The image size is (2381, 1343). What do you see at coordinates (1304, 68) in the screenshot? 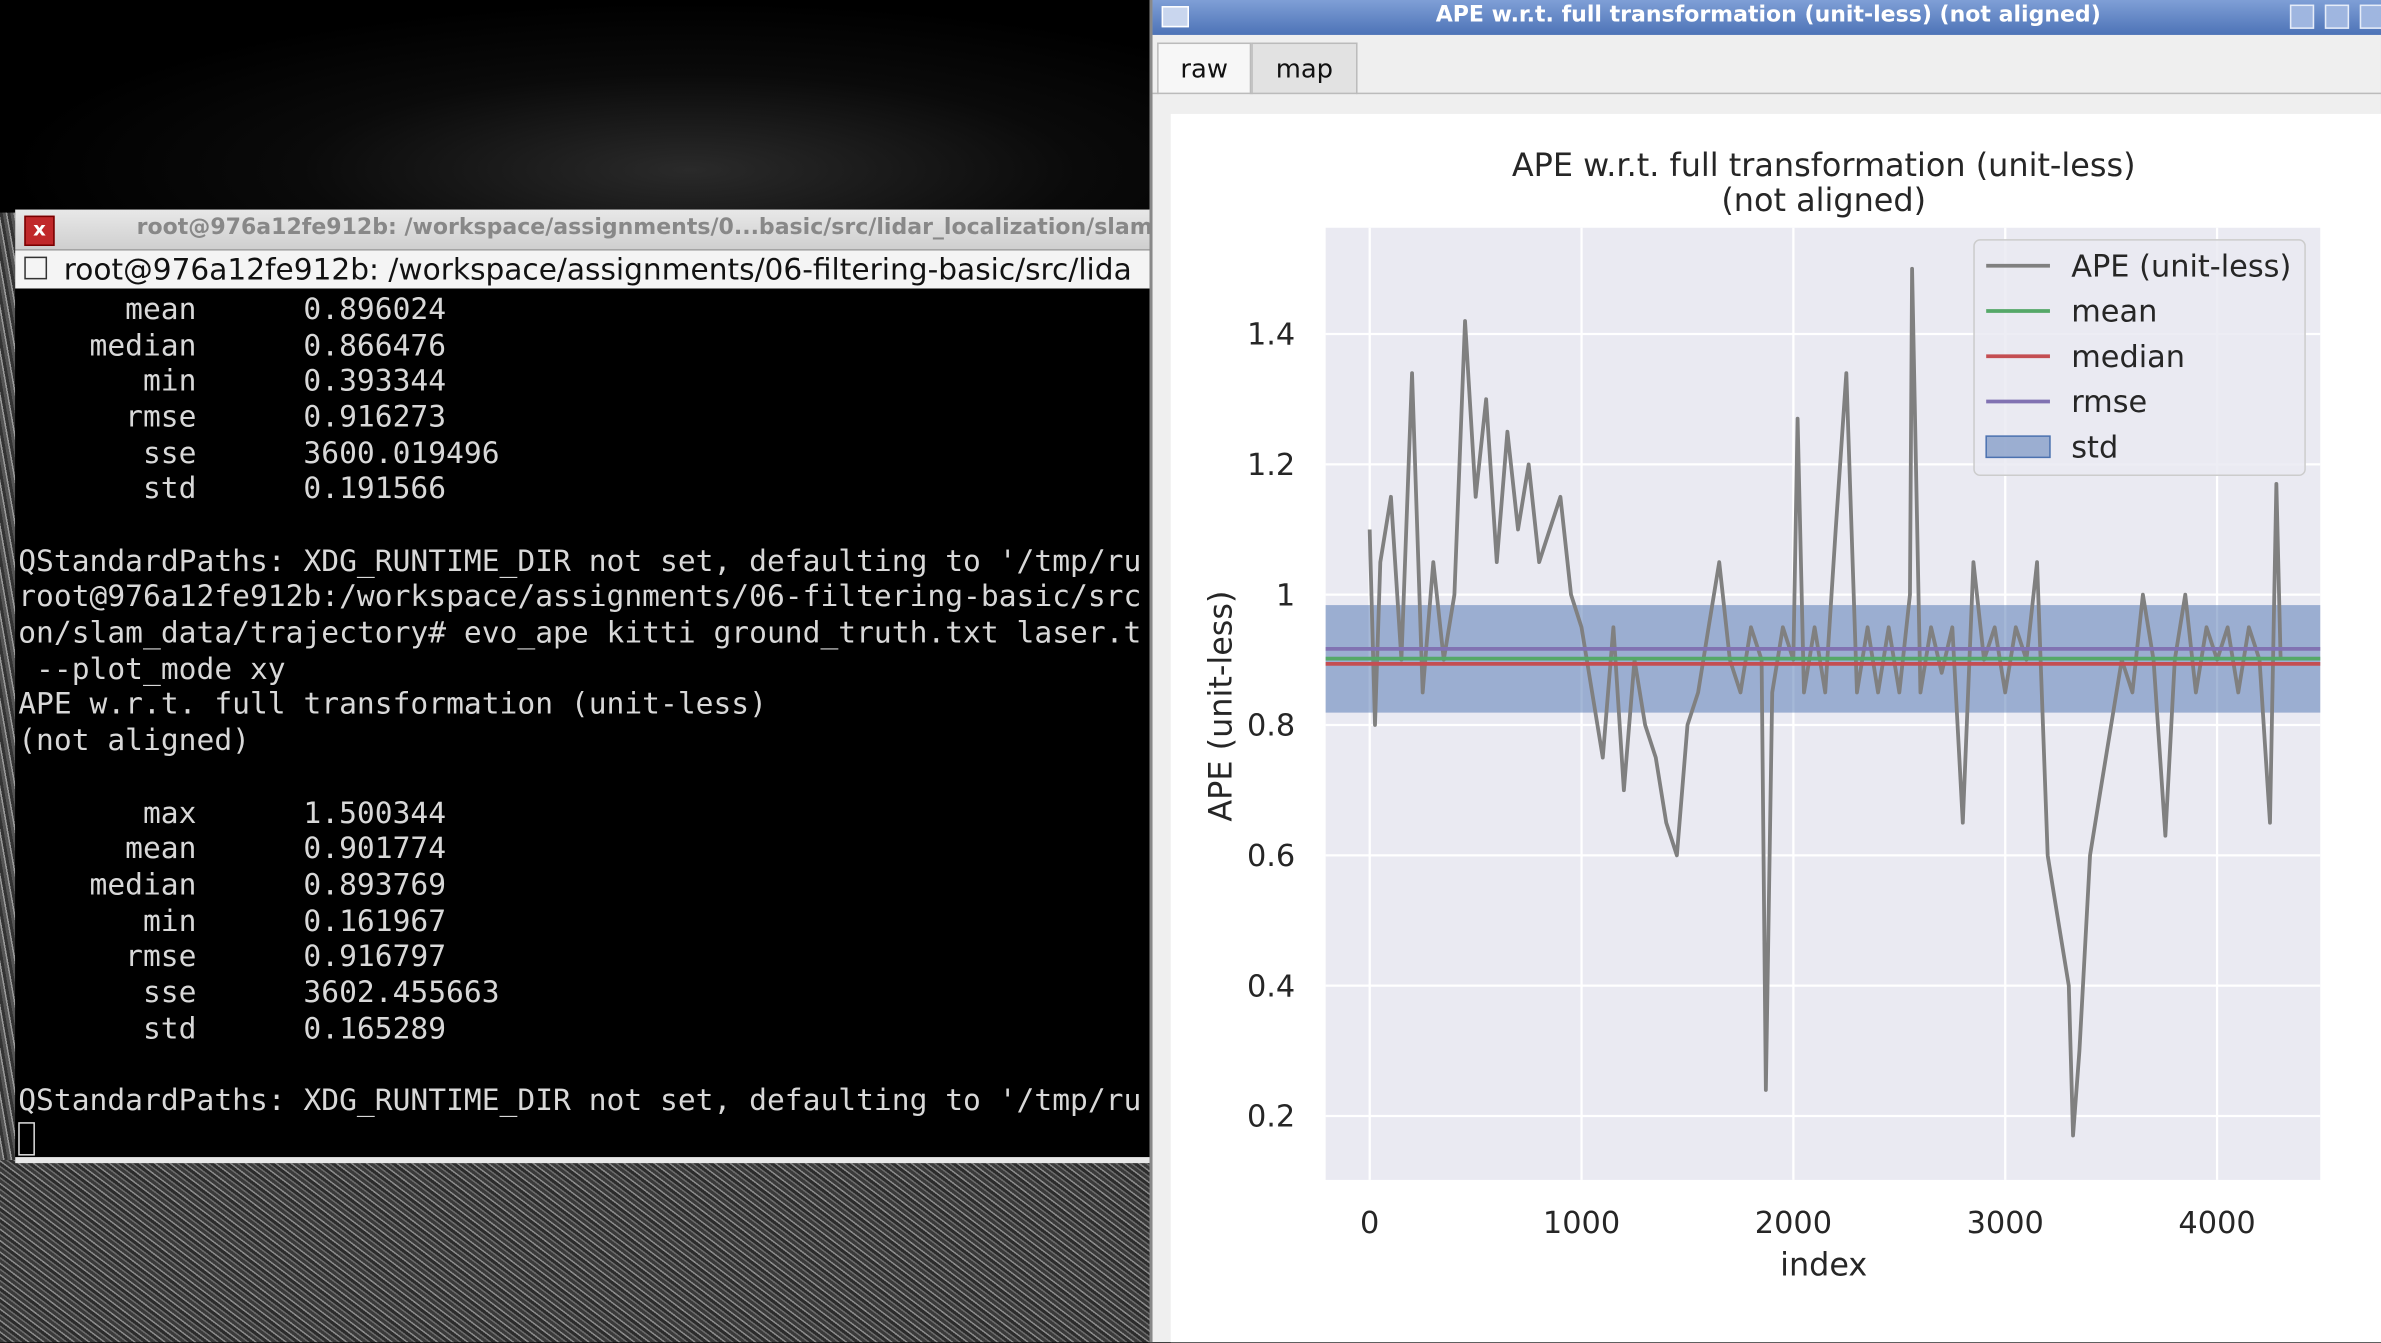
I see `tab: map` at bounding box center [1304, 68].